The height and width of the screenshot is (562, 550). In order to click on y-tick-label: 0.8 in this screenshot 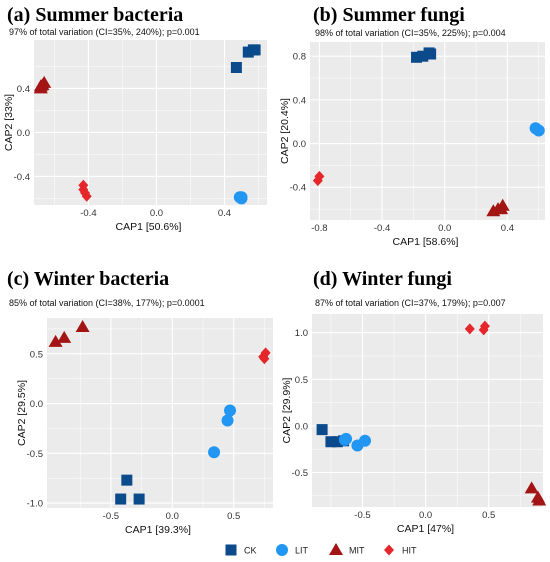, I will do `click(299, 57)`.